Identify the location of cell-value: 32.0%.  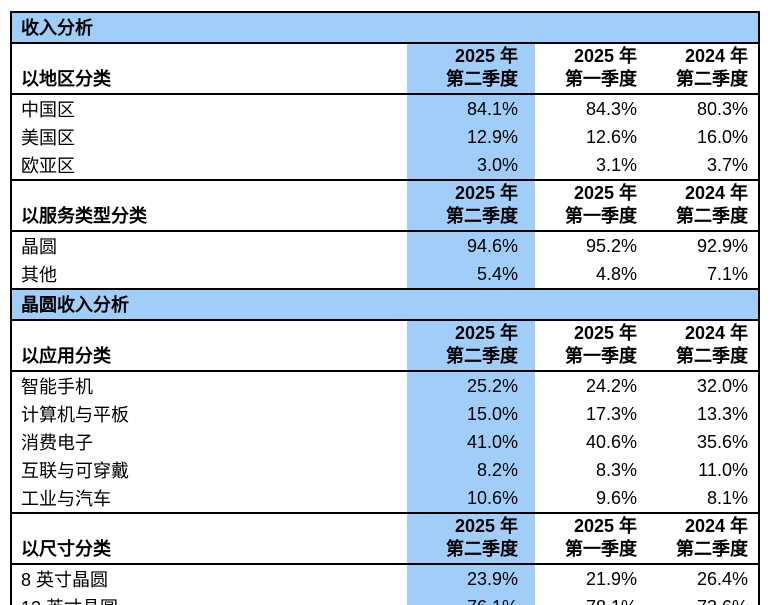
(722, 385).